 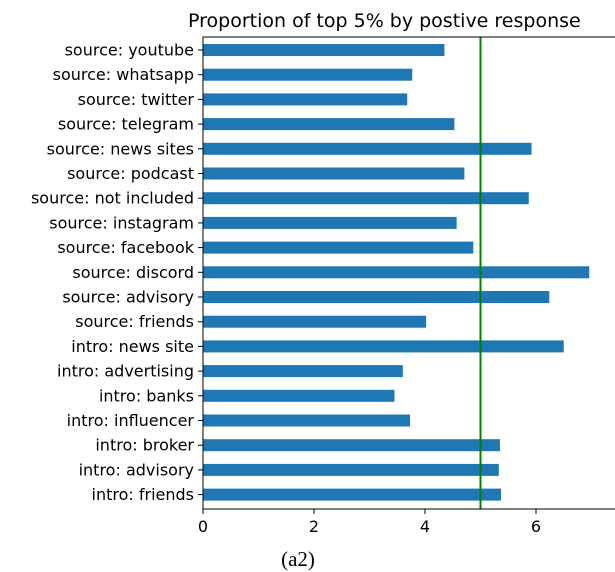 What do you see at coordinates (126, 124) in the screenshot?
I see `category-label: source: telegram` at bounding box center [126, 124].